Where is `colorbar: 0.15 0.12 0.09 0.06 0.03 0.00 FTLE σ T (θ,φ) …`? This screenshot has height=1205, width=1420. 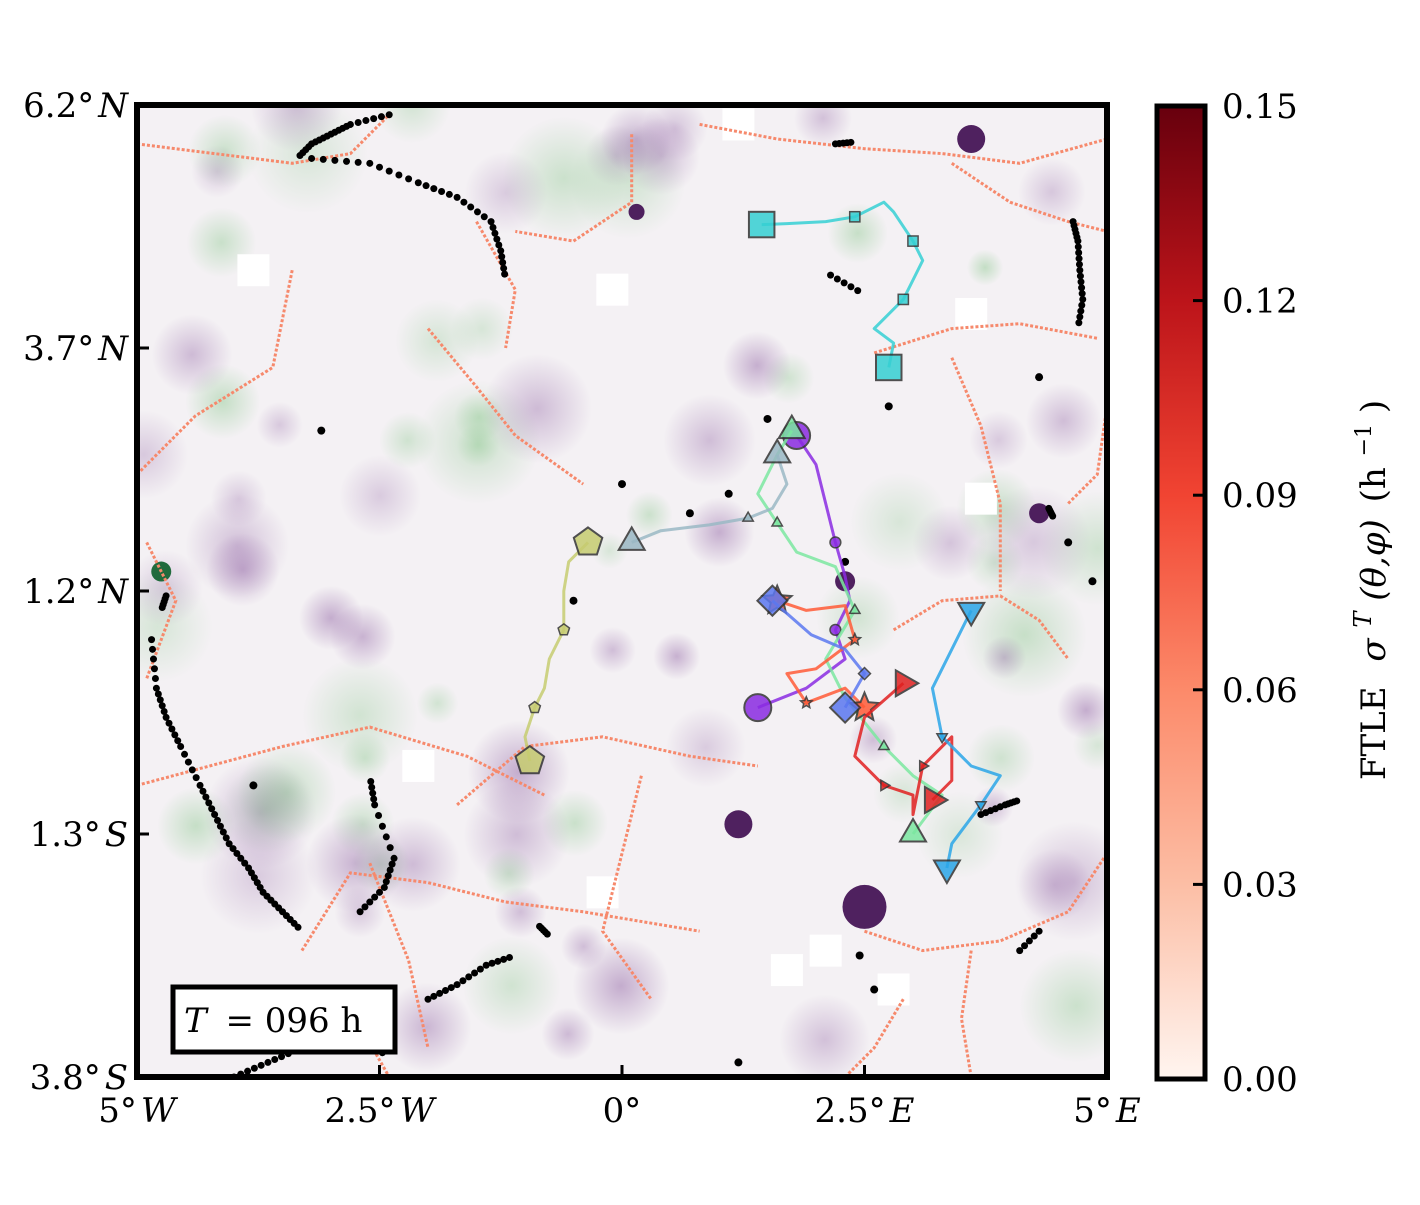 colorbar: 0.15 0.12 0.09 0.06 0.03 0.00 FTLE σ T (θ,φ) … is located at coordinates (1274, 593).